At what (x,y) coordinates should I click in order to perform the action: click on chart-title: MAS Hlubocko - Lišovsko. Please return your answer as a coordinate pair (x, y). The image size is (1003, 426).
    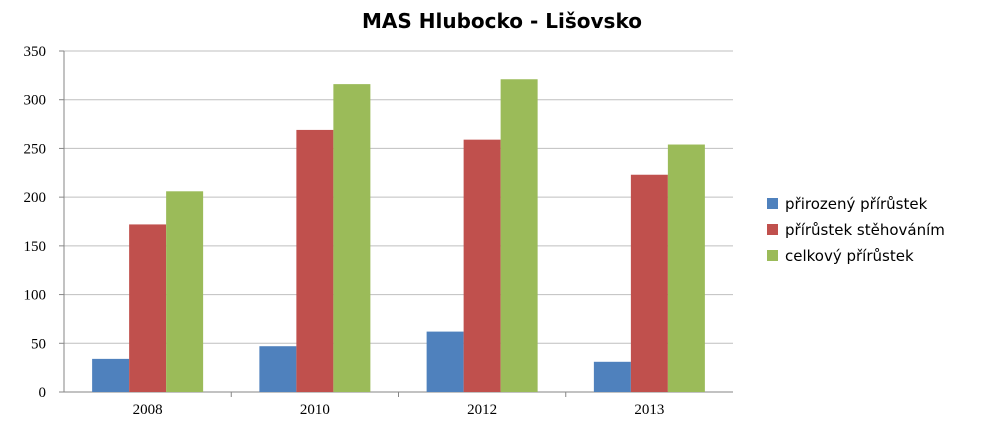
    Looking at the image, I should click on (502, 21).